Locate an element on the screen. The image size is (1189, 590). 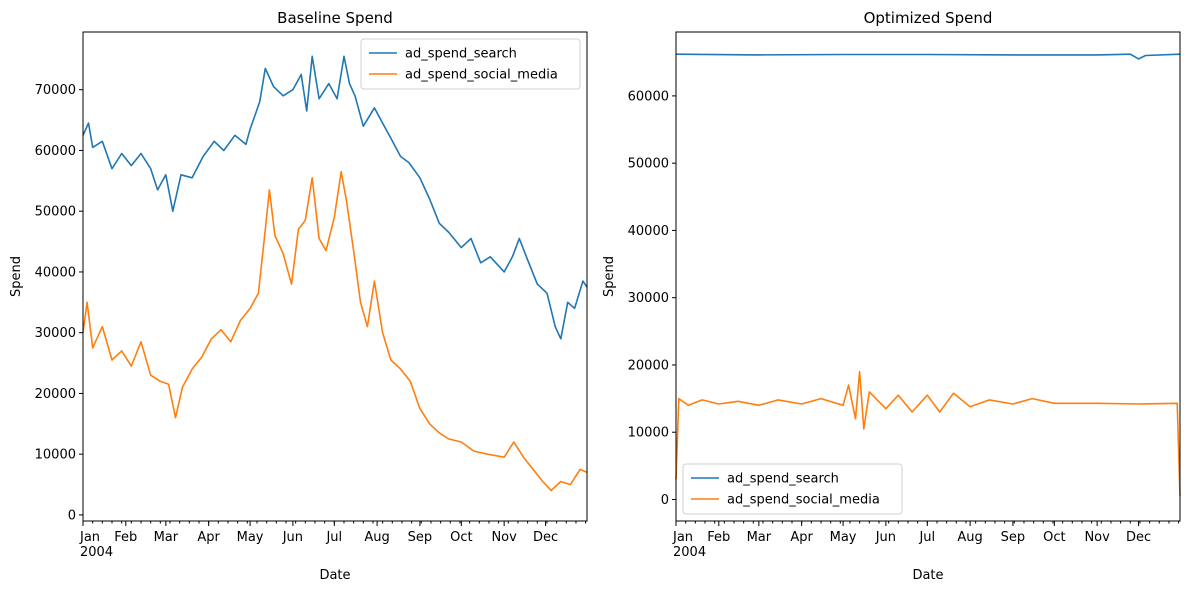
y-tick-label: 70000 is located at coordinates (55, 90).